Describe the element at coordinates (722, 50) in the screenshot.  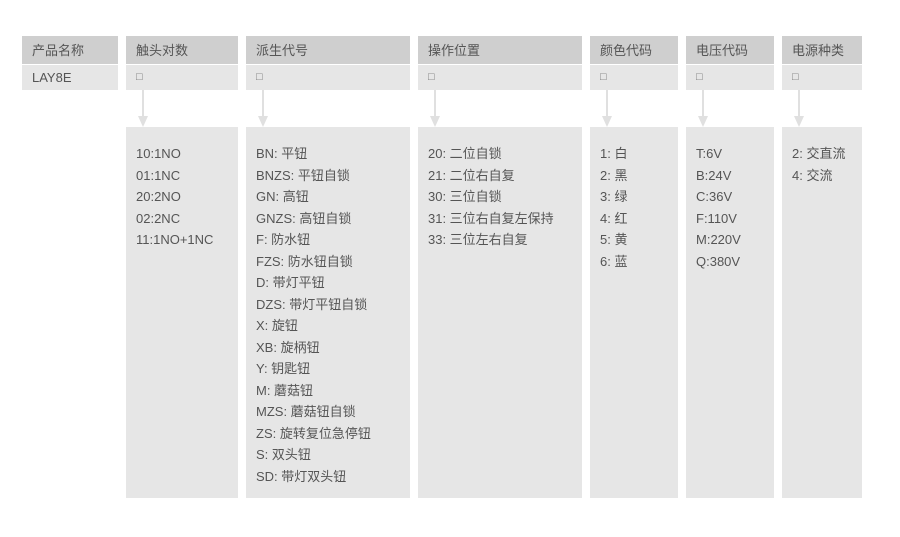
I see `column-header-label: 电压代码` at that location.